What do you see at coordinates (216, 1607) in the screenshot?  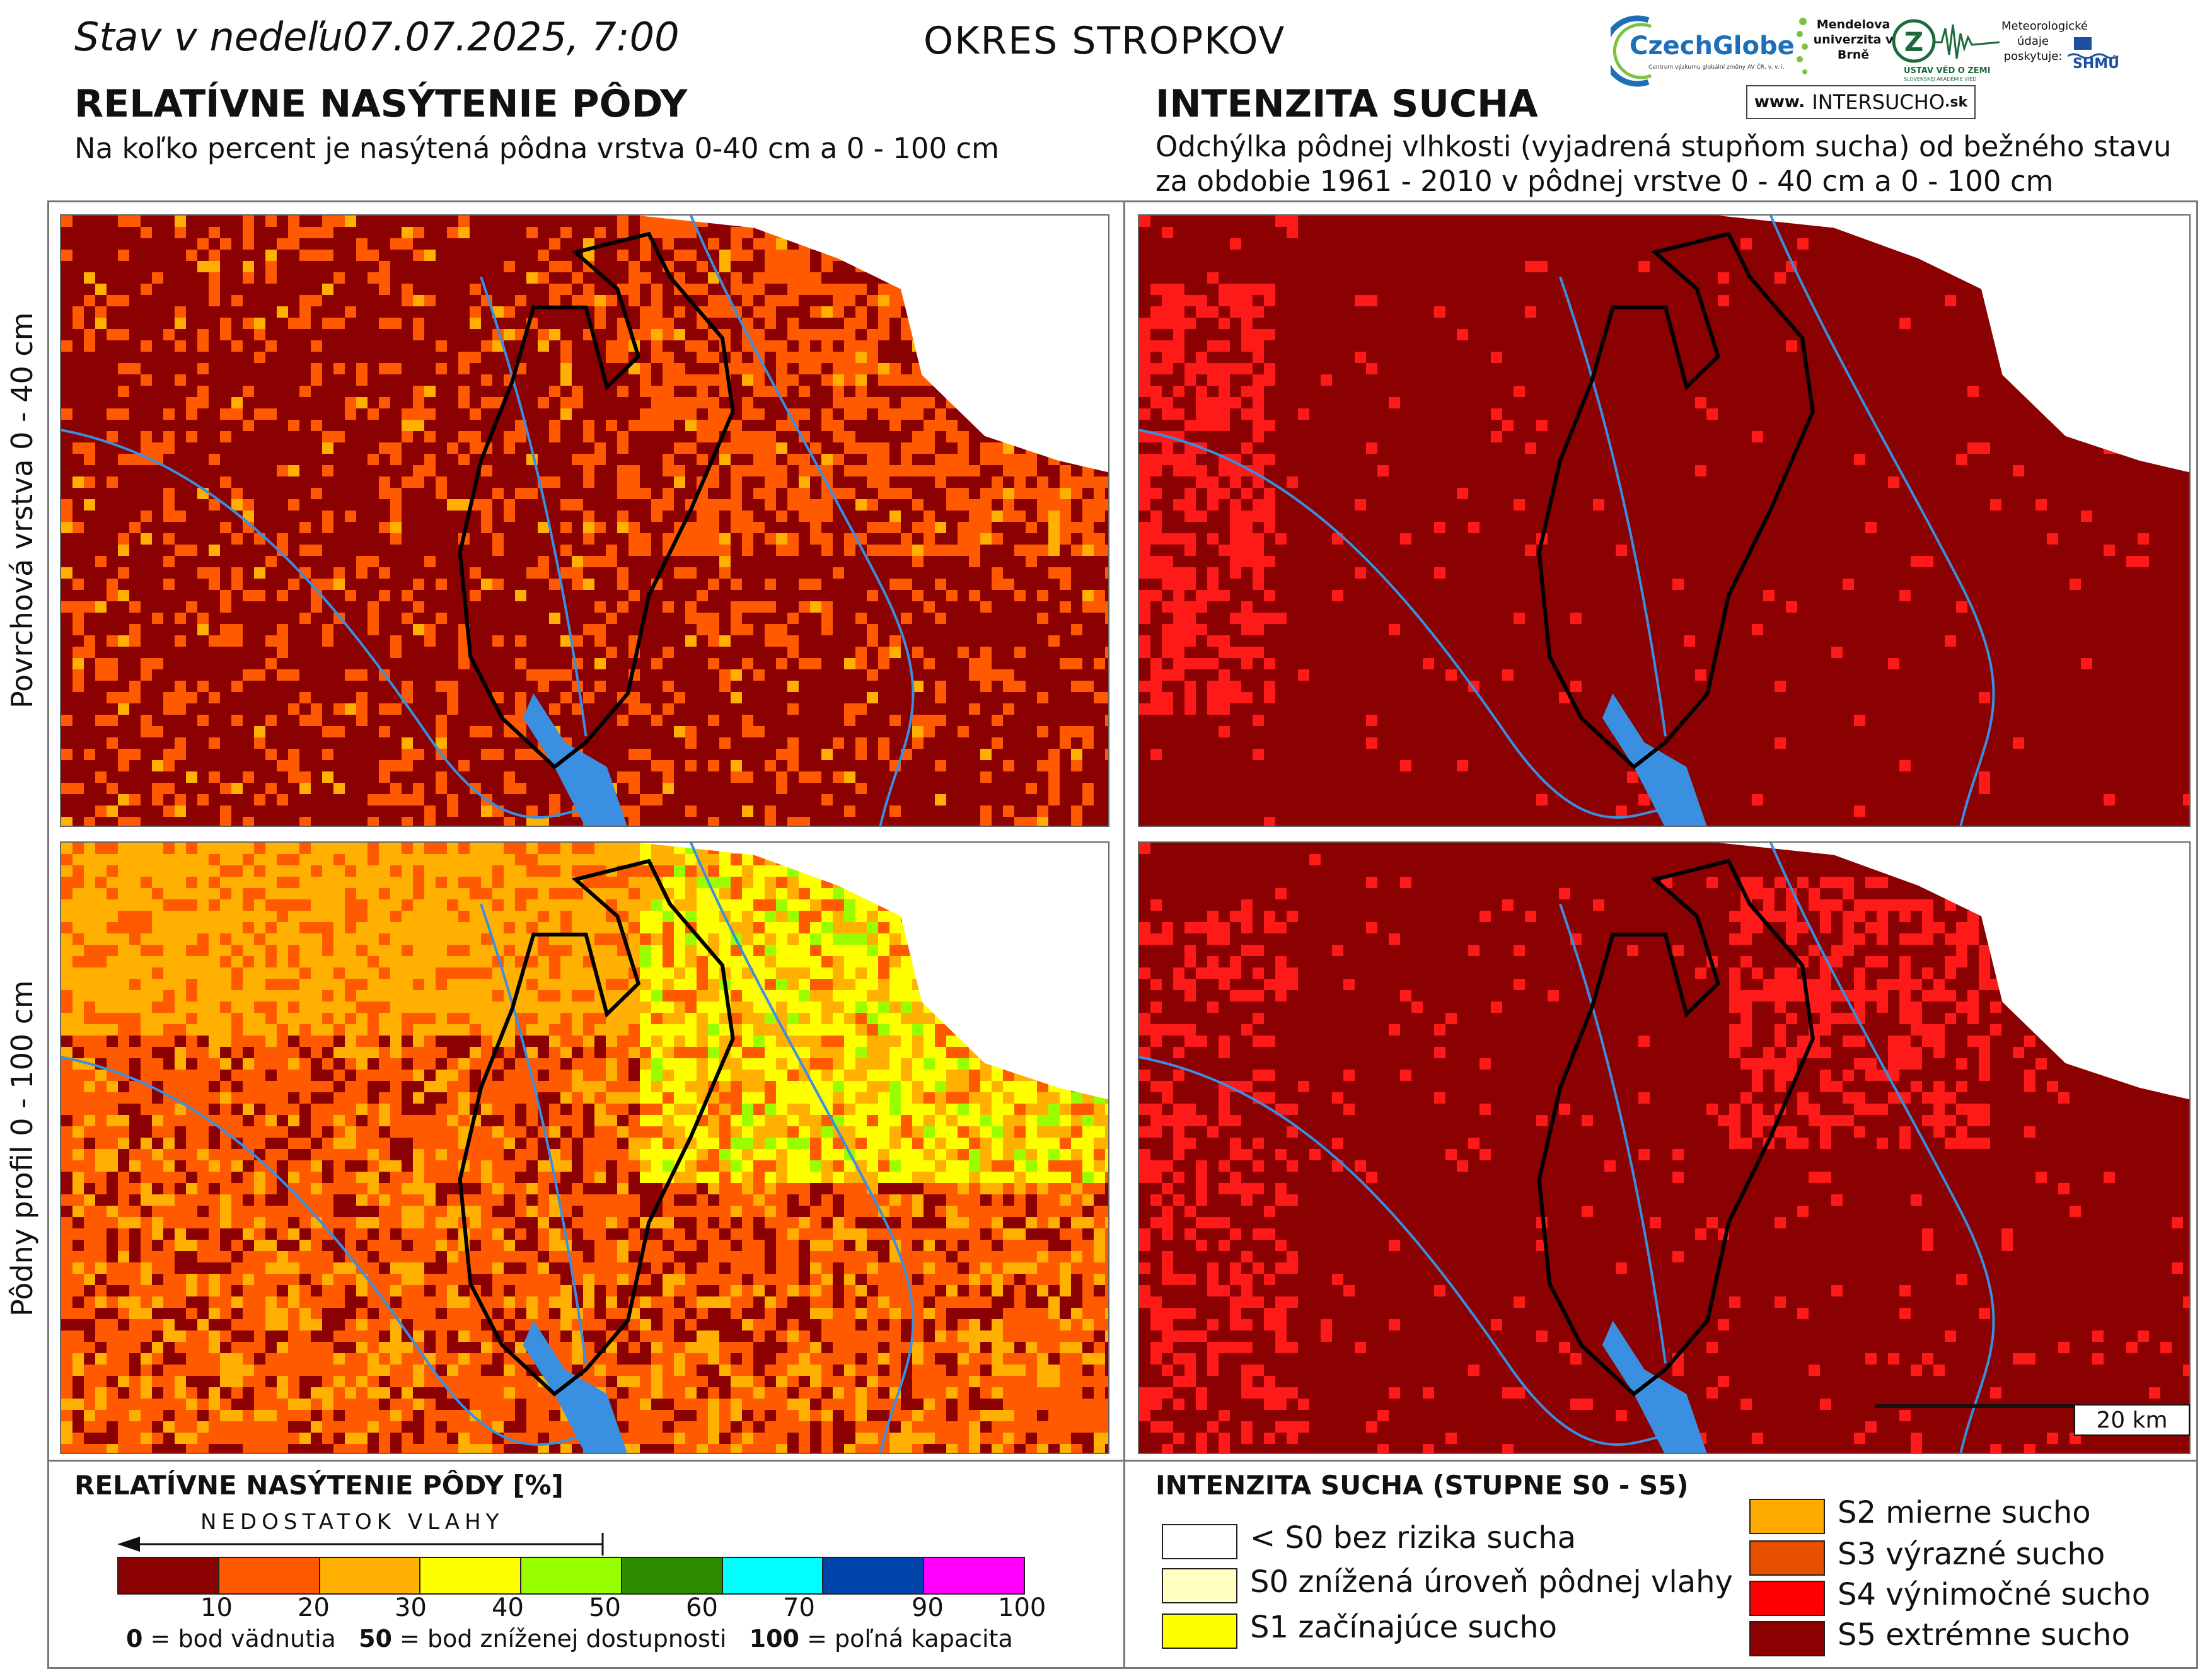 I see `colorbar-tick: 10` at bounding box center [216, 1607].